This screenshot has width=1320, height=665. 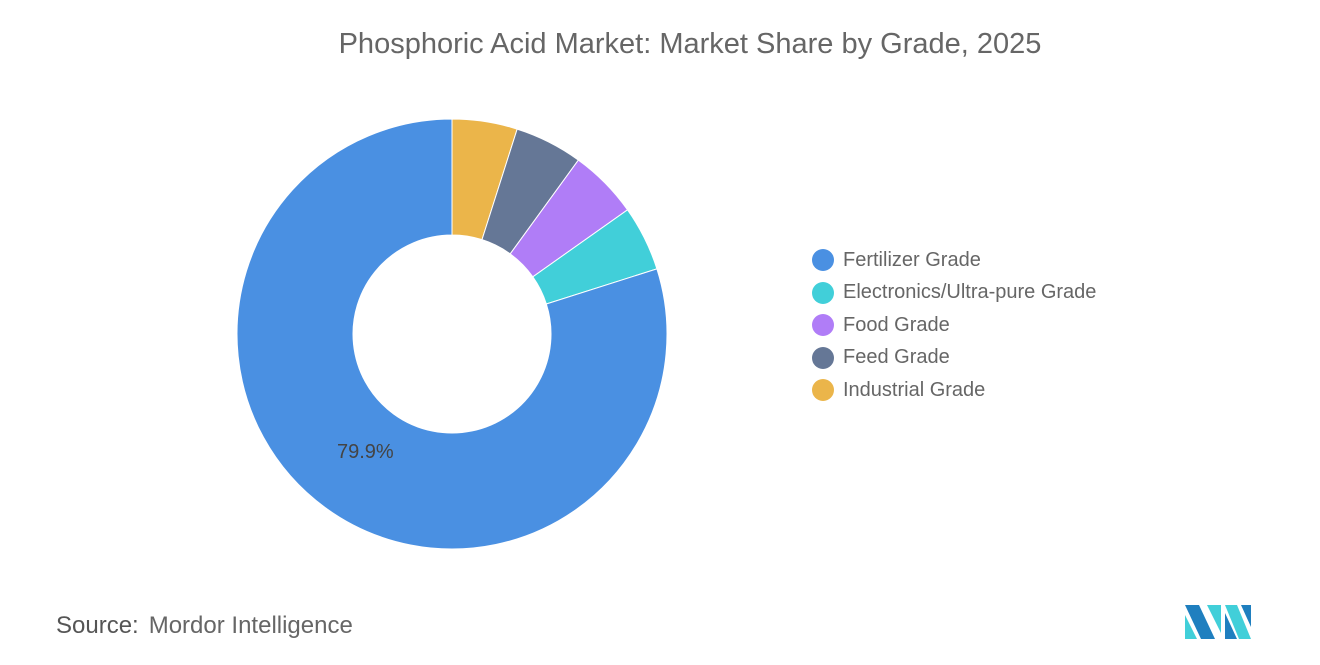 I want to click on legend-item: Fertilizer Grade, so click(x=954, y=260).